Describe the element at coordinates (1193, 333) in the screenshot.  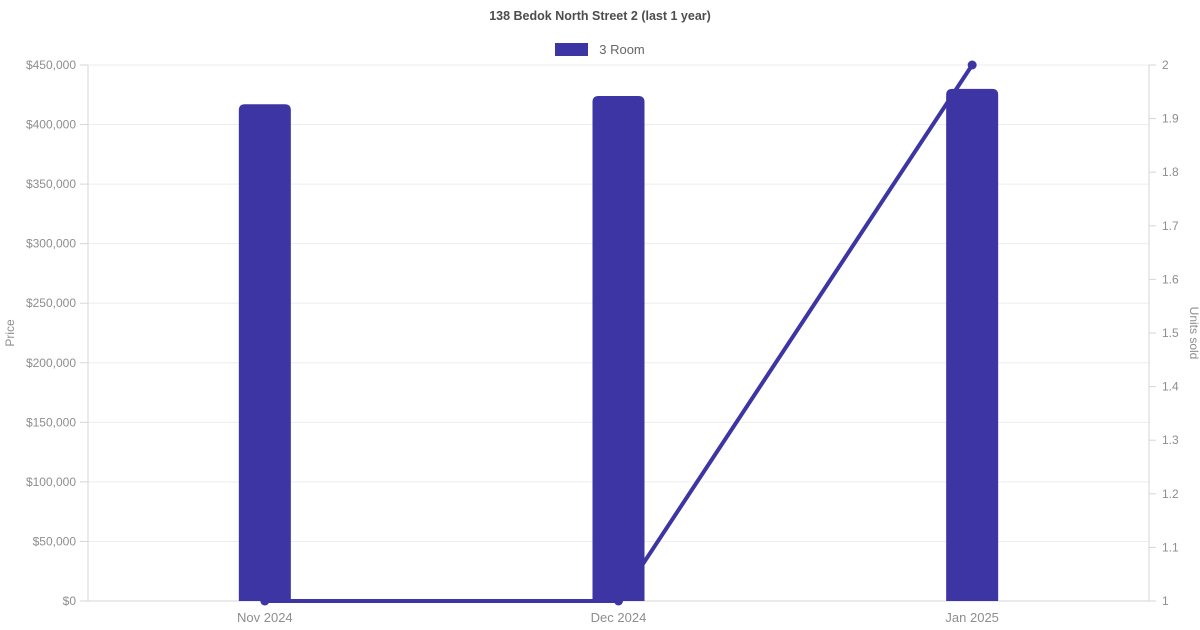
I see `right-axis-title: Units sold` at that location.